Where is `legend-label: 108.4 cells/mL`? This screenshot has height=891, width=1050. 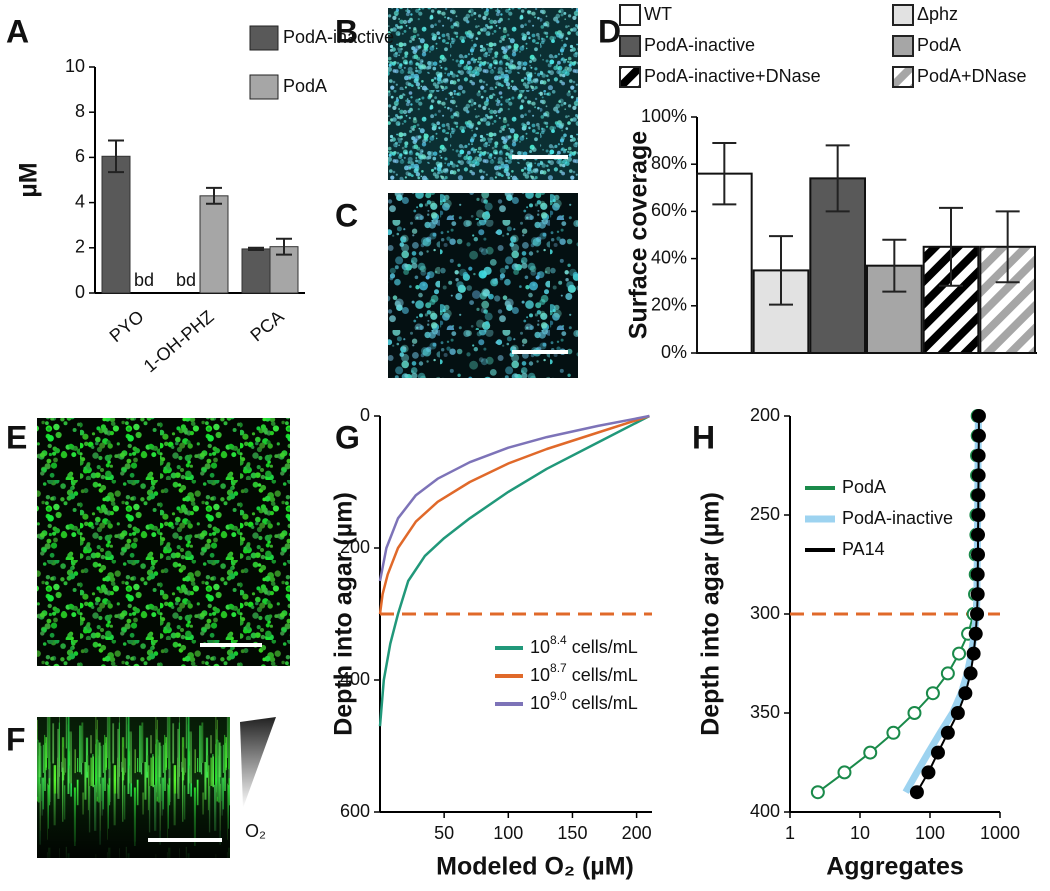 legend-label: 108.4 cells/mL is located at coordinates (584, 645).